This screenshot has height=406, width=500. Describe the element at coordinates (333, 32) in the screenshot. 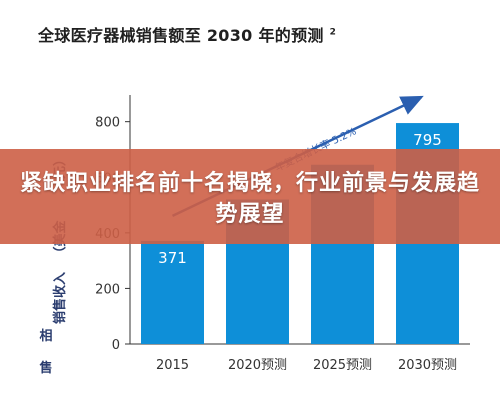

I see `footnote-mark: 2` at that location.